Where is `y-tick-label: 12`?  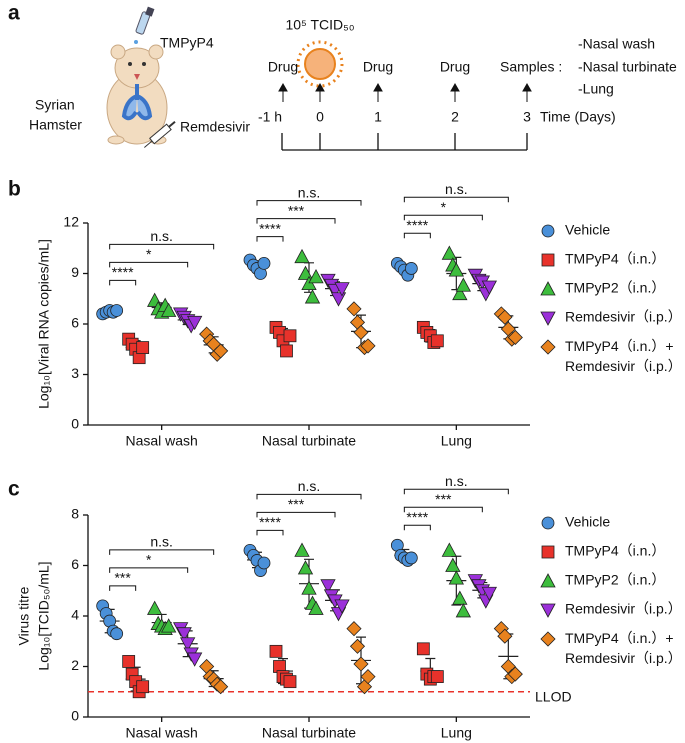
y-tick-label: 12 is located at coordinates (71, 222).